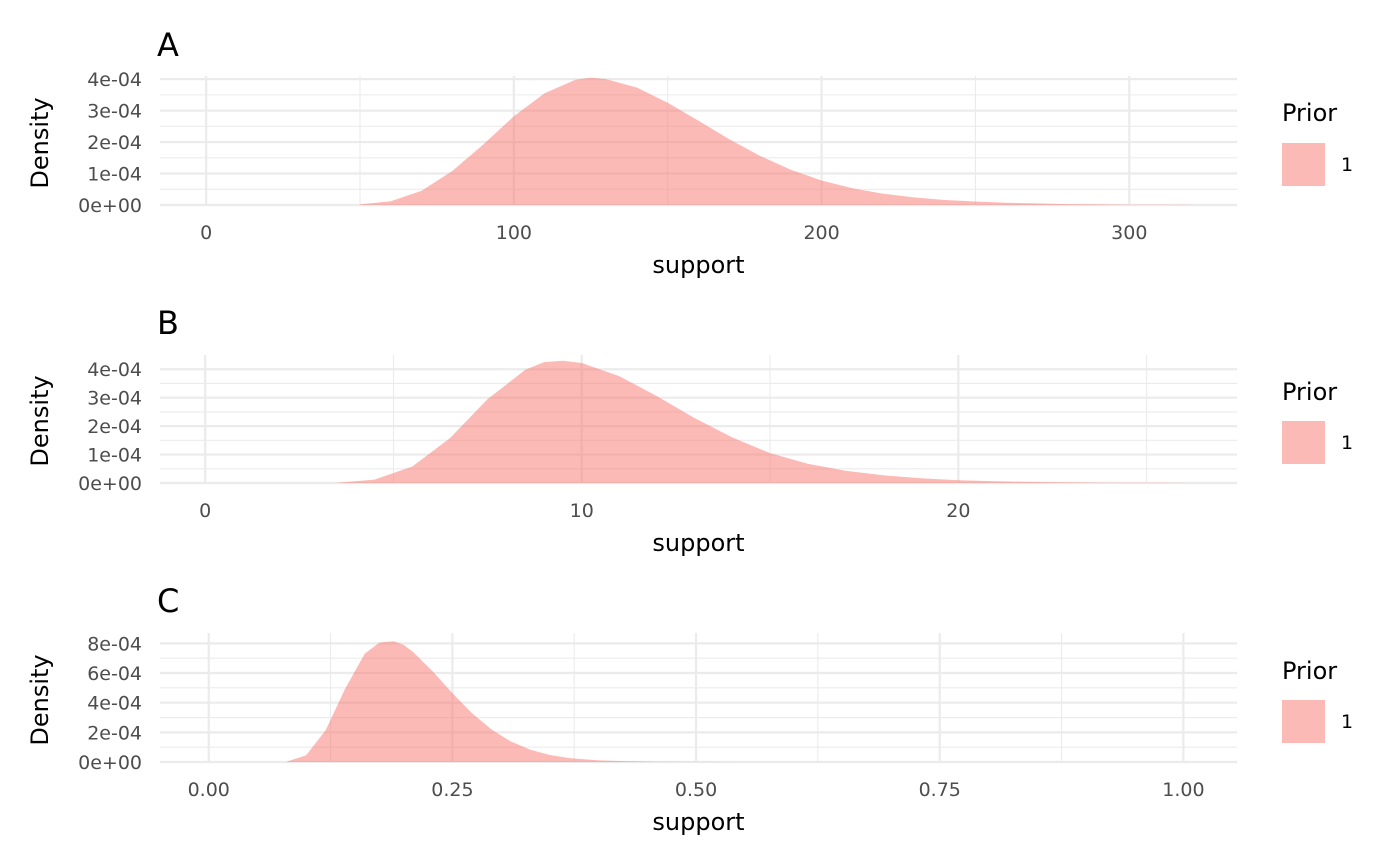 Image resolution: width=1400 pixels, height=865 pixels. Describe the element at coordinates (114, 644) in the screenshot. I see `y-tick-label: 8e-04` at that location.